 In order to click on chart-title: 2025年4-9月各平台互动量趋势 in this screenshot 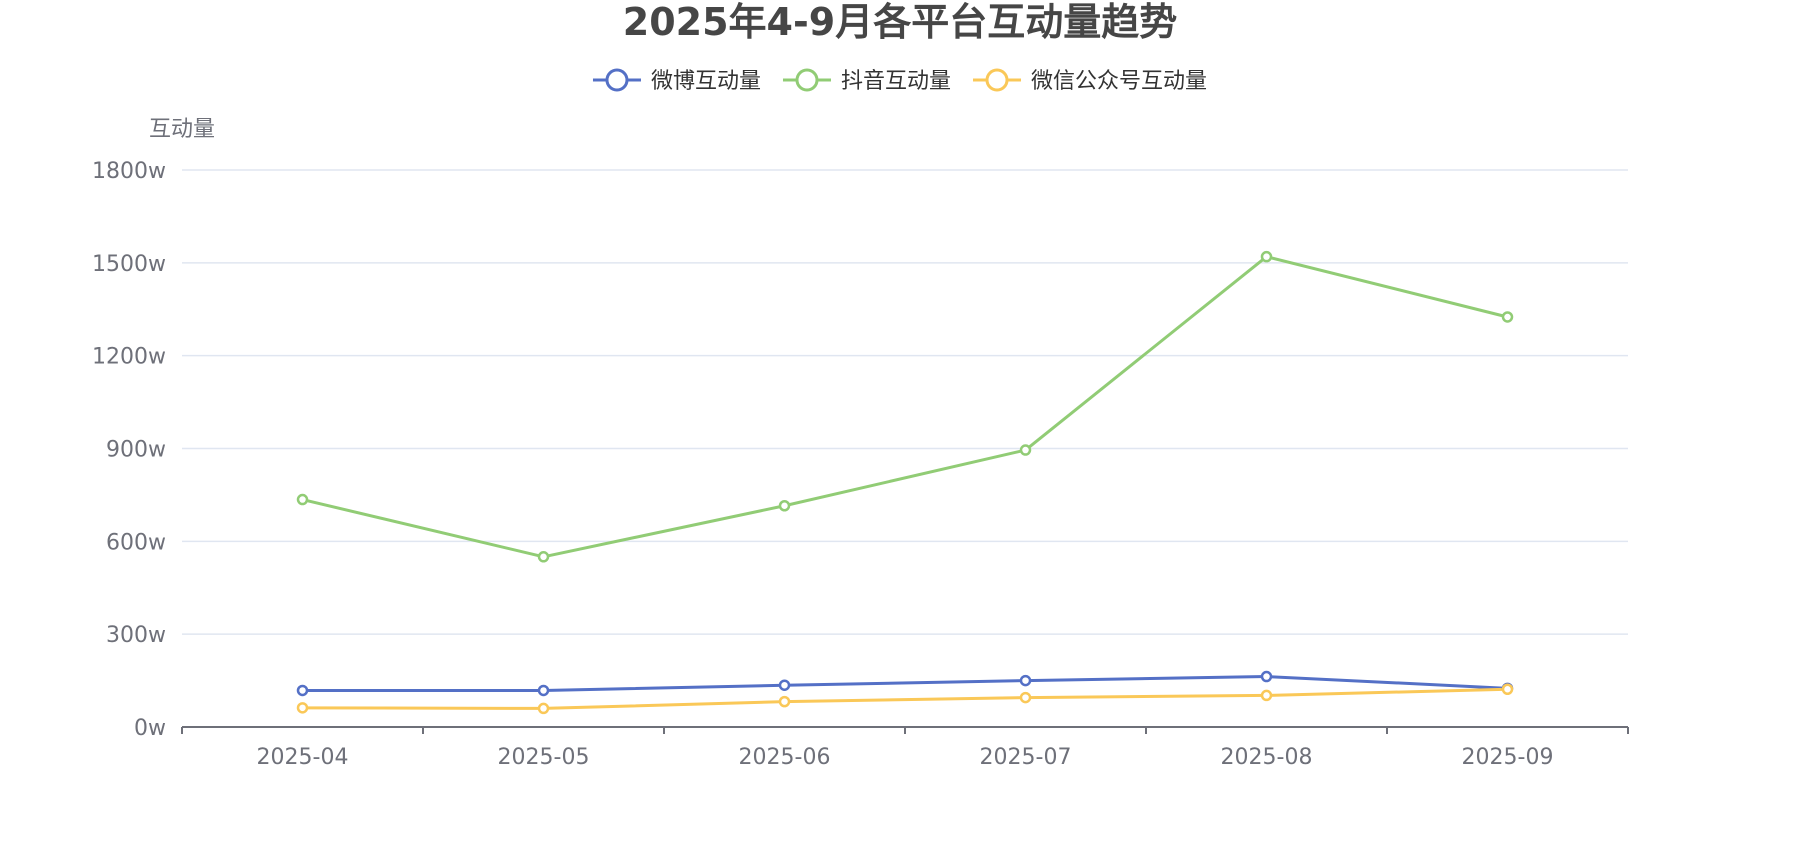, I will do `click(900, 22)`.